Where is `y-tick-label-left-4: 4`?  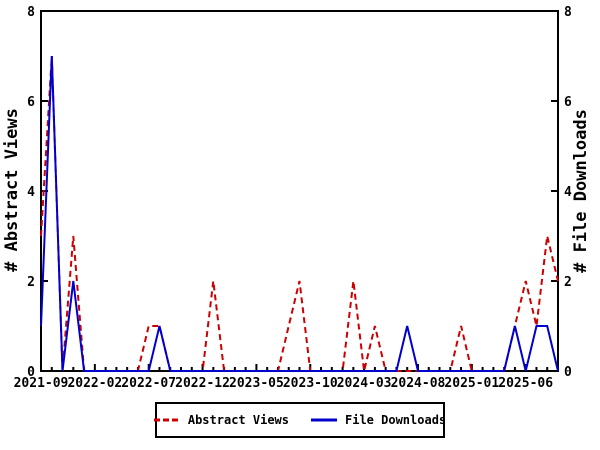 y-tick-label-left-4: 4 is located at coordinates (31, 192).